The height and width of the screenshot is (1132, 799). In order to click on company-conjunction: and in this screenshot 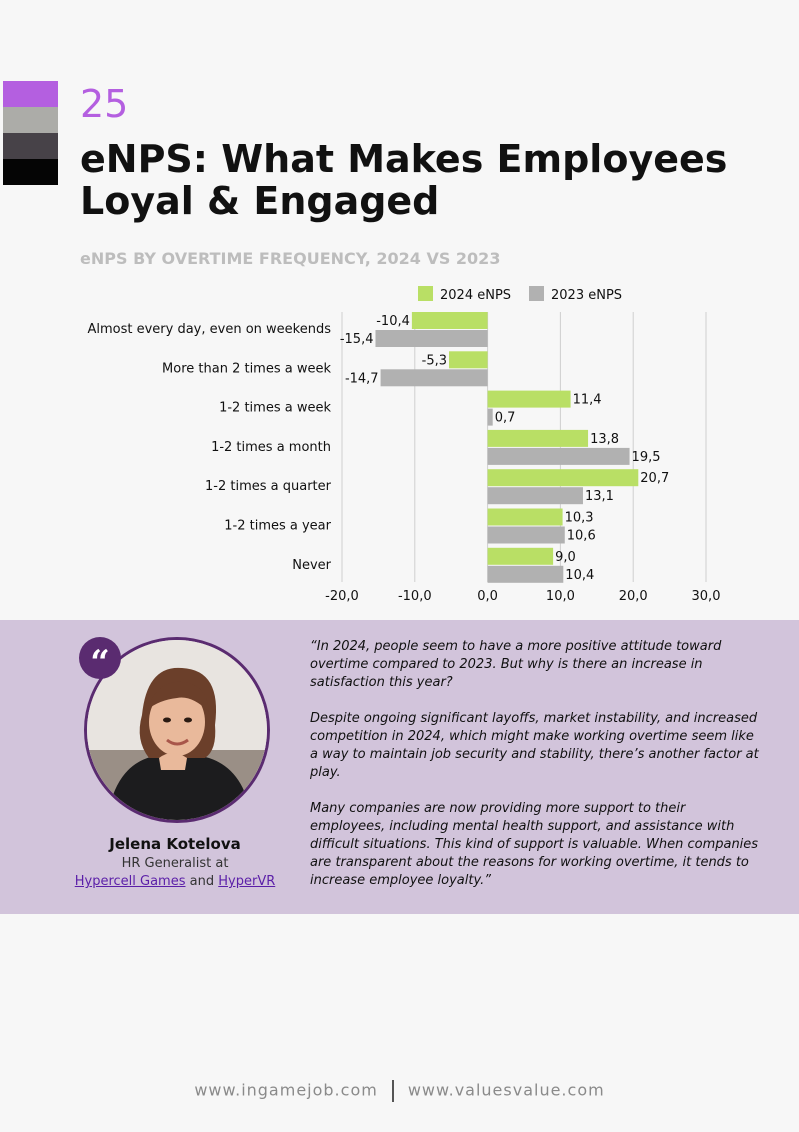, I will do `click(202, 881)`.